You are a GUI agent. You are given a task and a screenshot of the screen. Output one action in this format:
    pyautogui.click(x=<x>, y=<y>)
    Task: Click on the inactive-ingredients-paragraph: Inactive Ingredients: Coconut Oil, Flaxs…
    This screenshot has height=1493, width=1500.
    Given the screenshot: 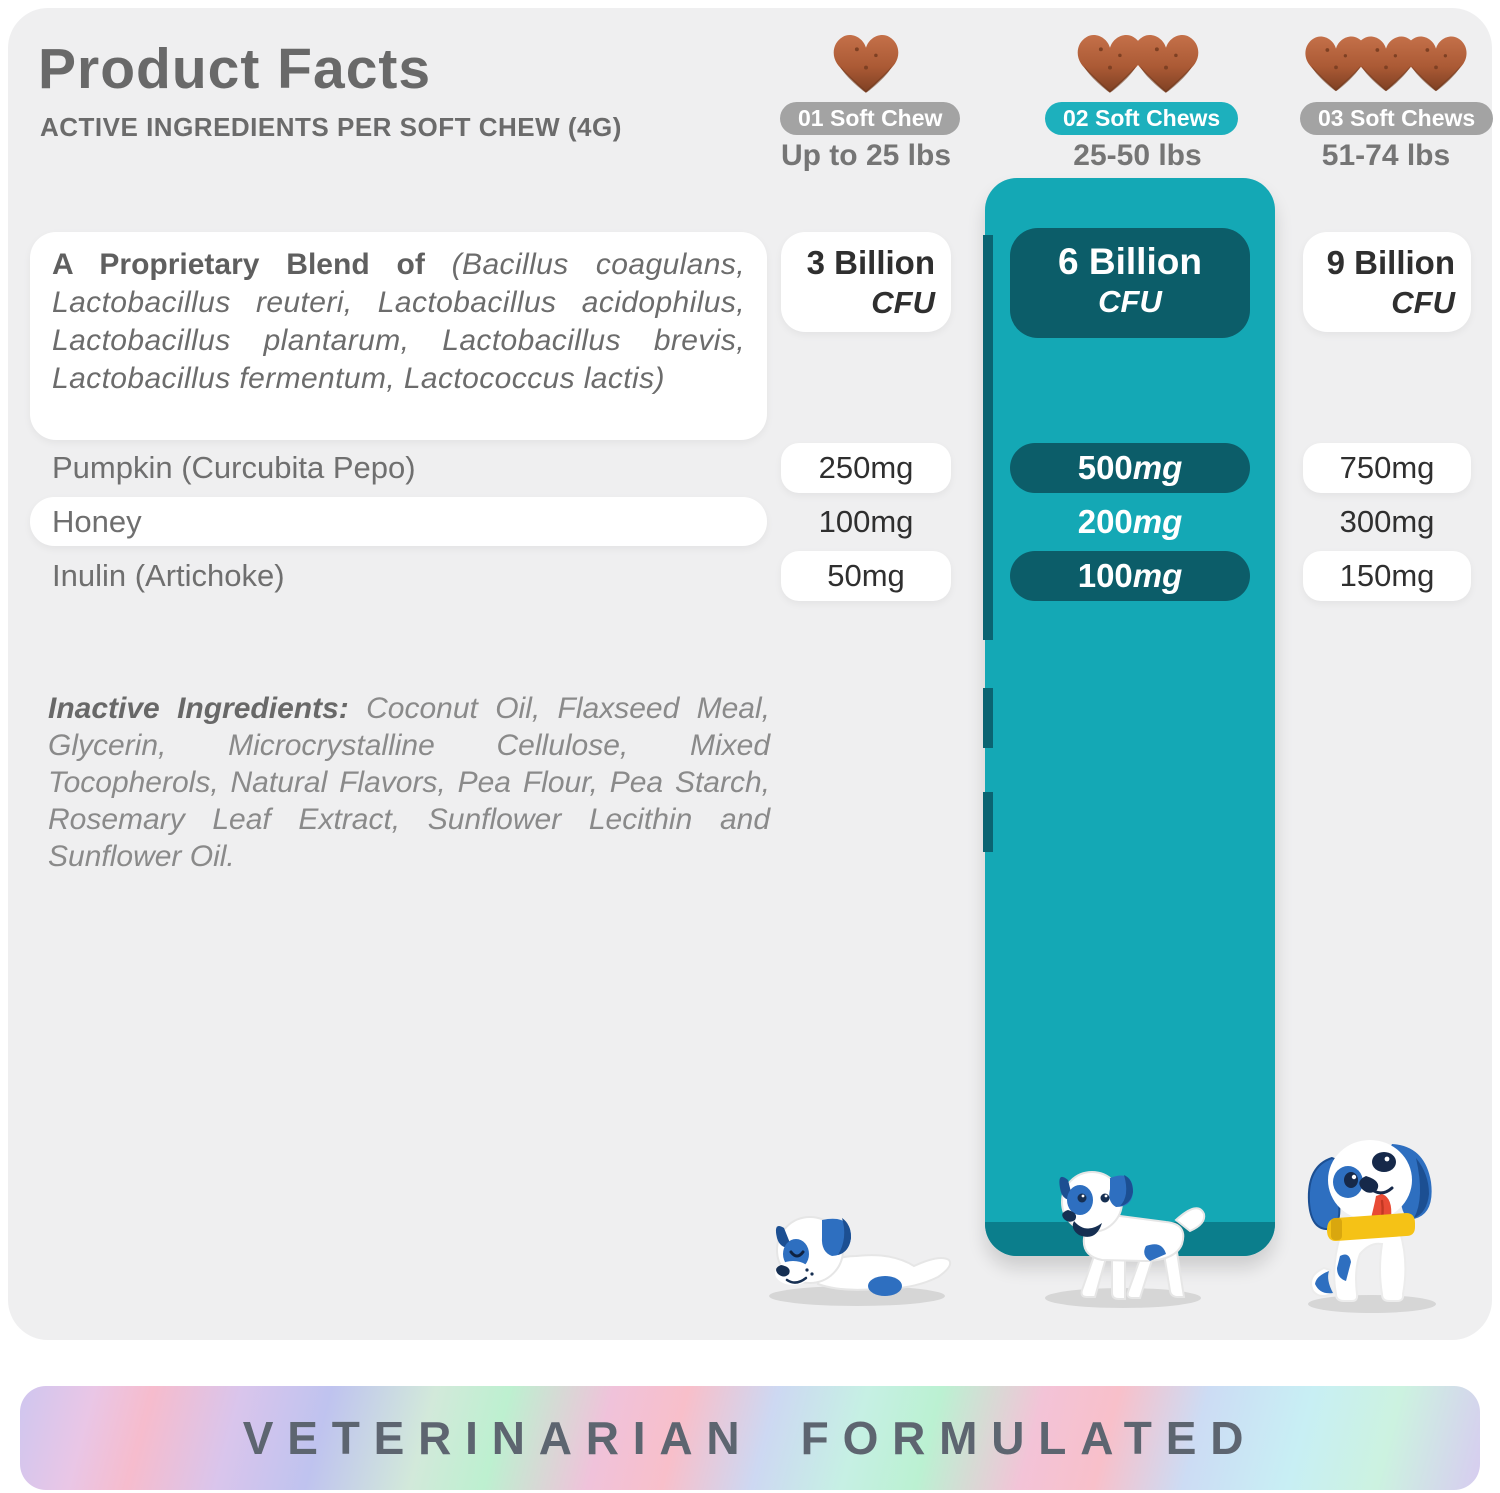 What is the action you would take?
    pyautogui.click(x=409, y=782)
    